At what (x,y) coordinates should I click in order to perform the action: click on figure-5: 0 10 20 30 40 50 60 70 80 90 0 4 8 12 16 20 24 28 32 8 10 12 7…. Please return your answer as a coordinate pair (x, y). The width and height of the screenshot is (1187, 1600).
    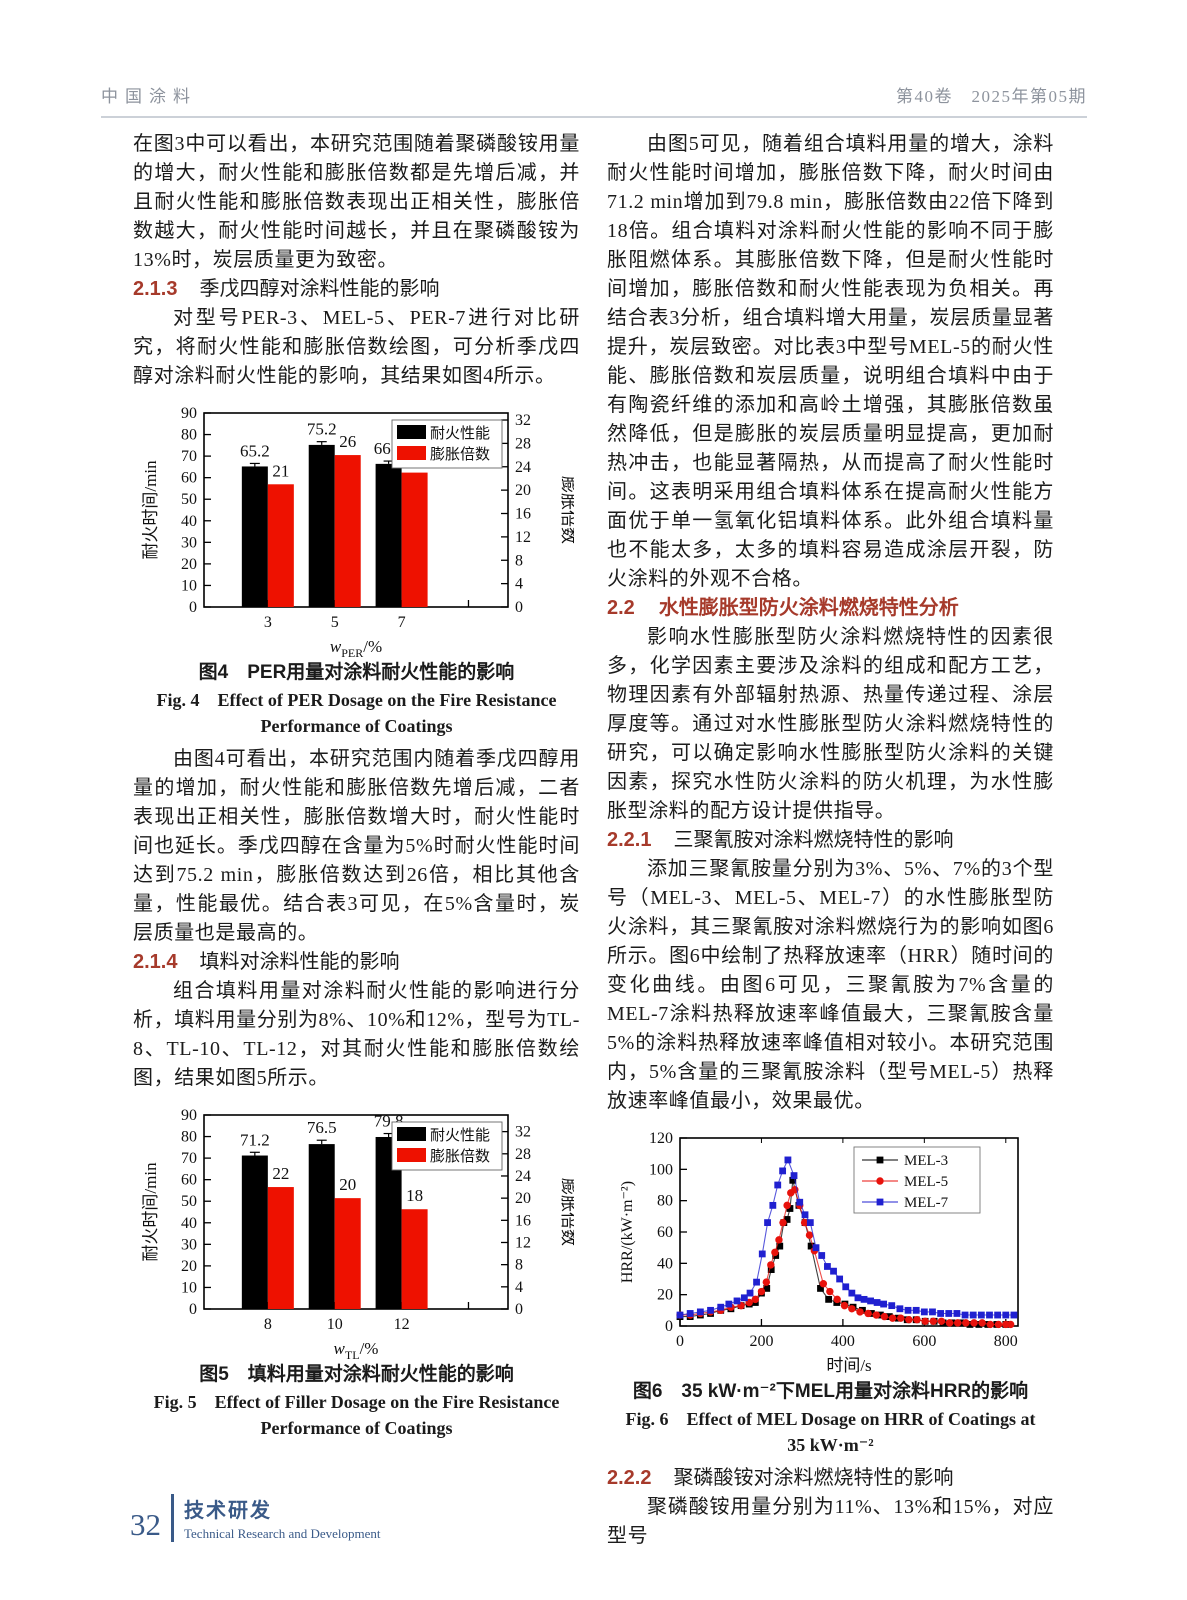
    Looking at the image, I should click on (356, 1272).